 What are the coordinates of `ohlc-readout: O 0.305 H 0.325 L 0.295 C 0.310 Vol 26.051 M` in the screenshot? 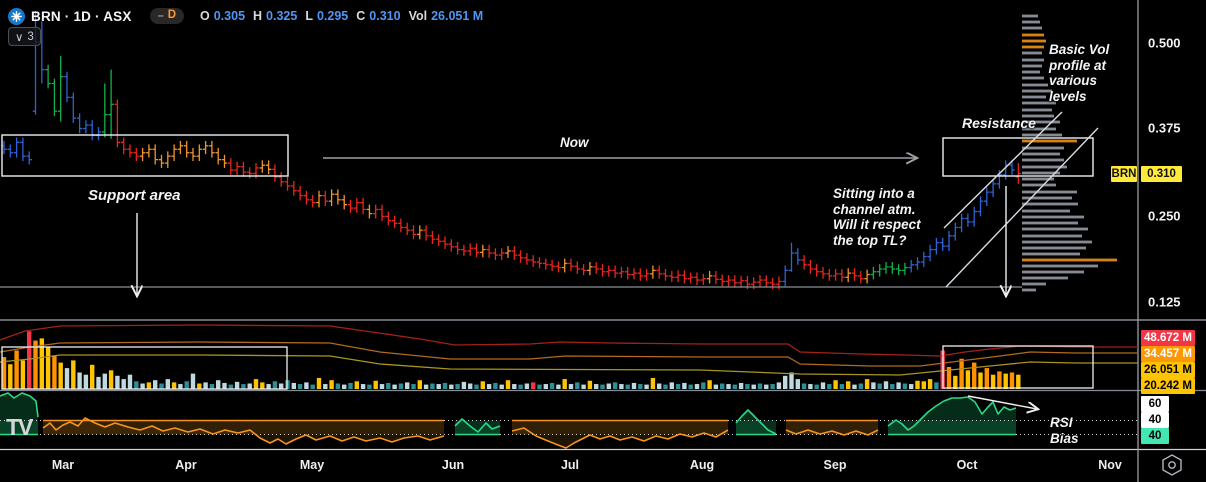 It's located at (343, 16).